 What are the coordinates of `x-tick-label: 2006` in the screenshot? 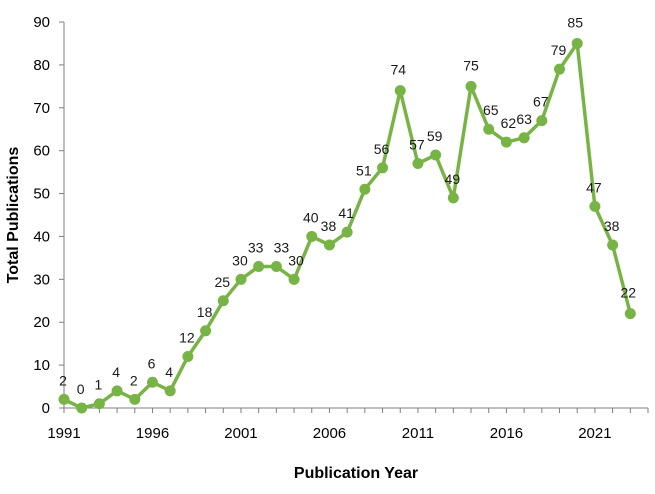 It's located at (329, 433).